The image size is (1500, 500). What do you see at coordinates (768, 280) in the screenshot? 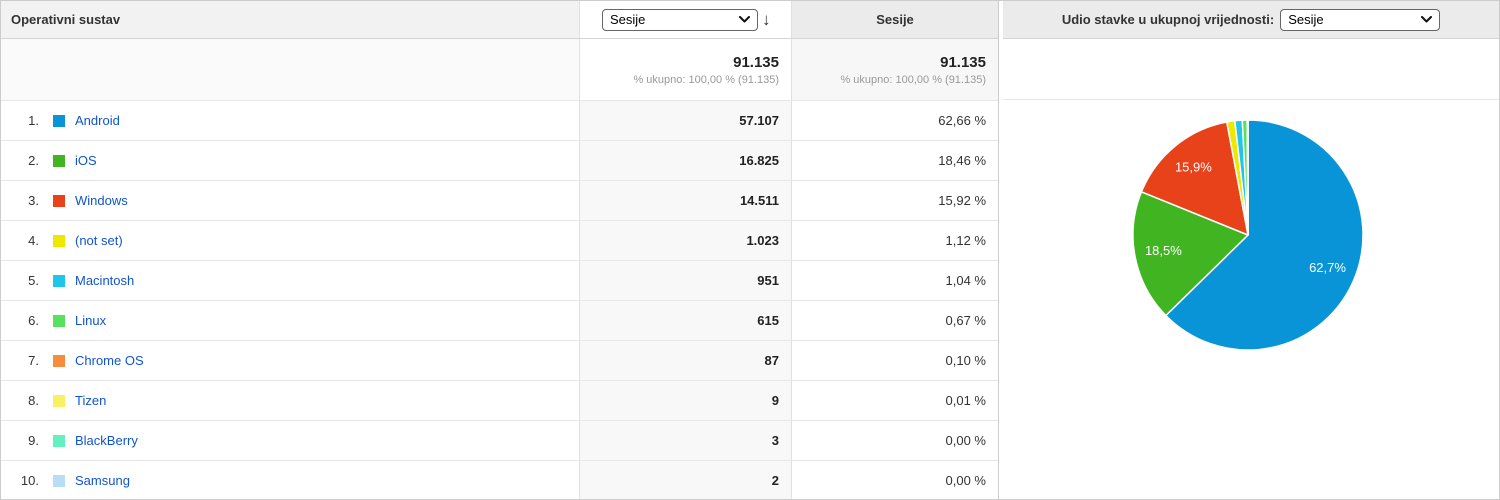
I see `sessions-value: 951` at bounding box center [768, 280].